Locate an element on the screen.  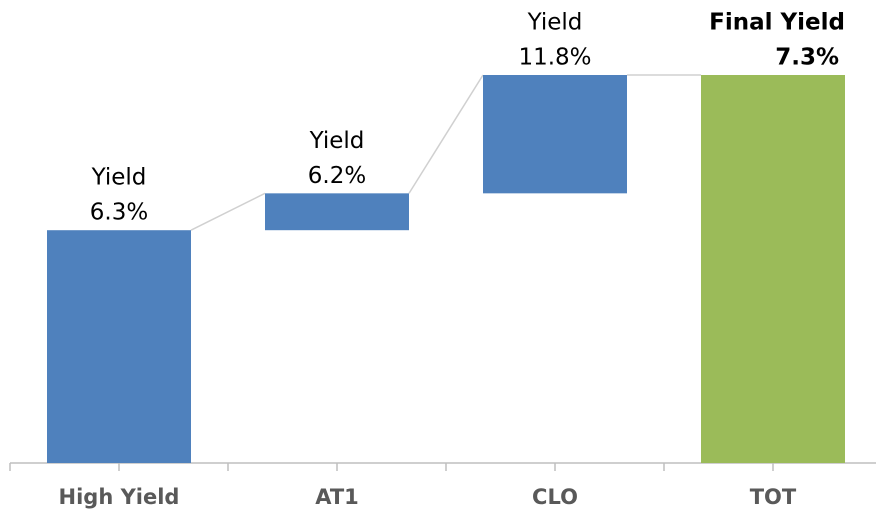
x-tick-label: AT1 is located at coordinates (337, 497).